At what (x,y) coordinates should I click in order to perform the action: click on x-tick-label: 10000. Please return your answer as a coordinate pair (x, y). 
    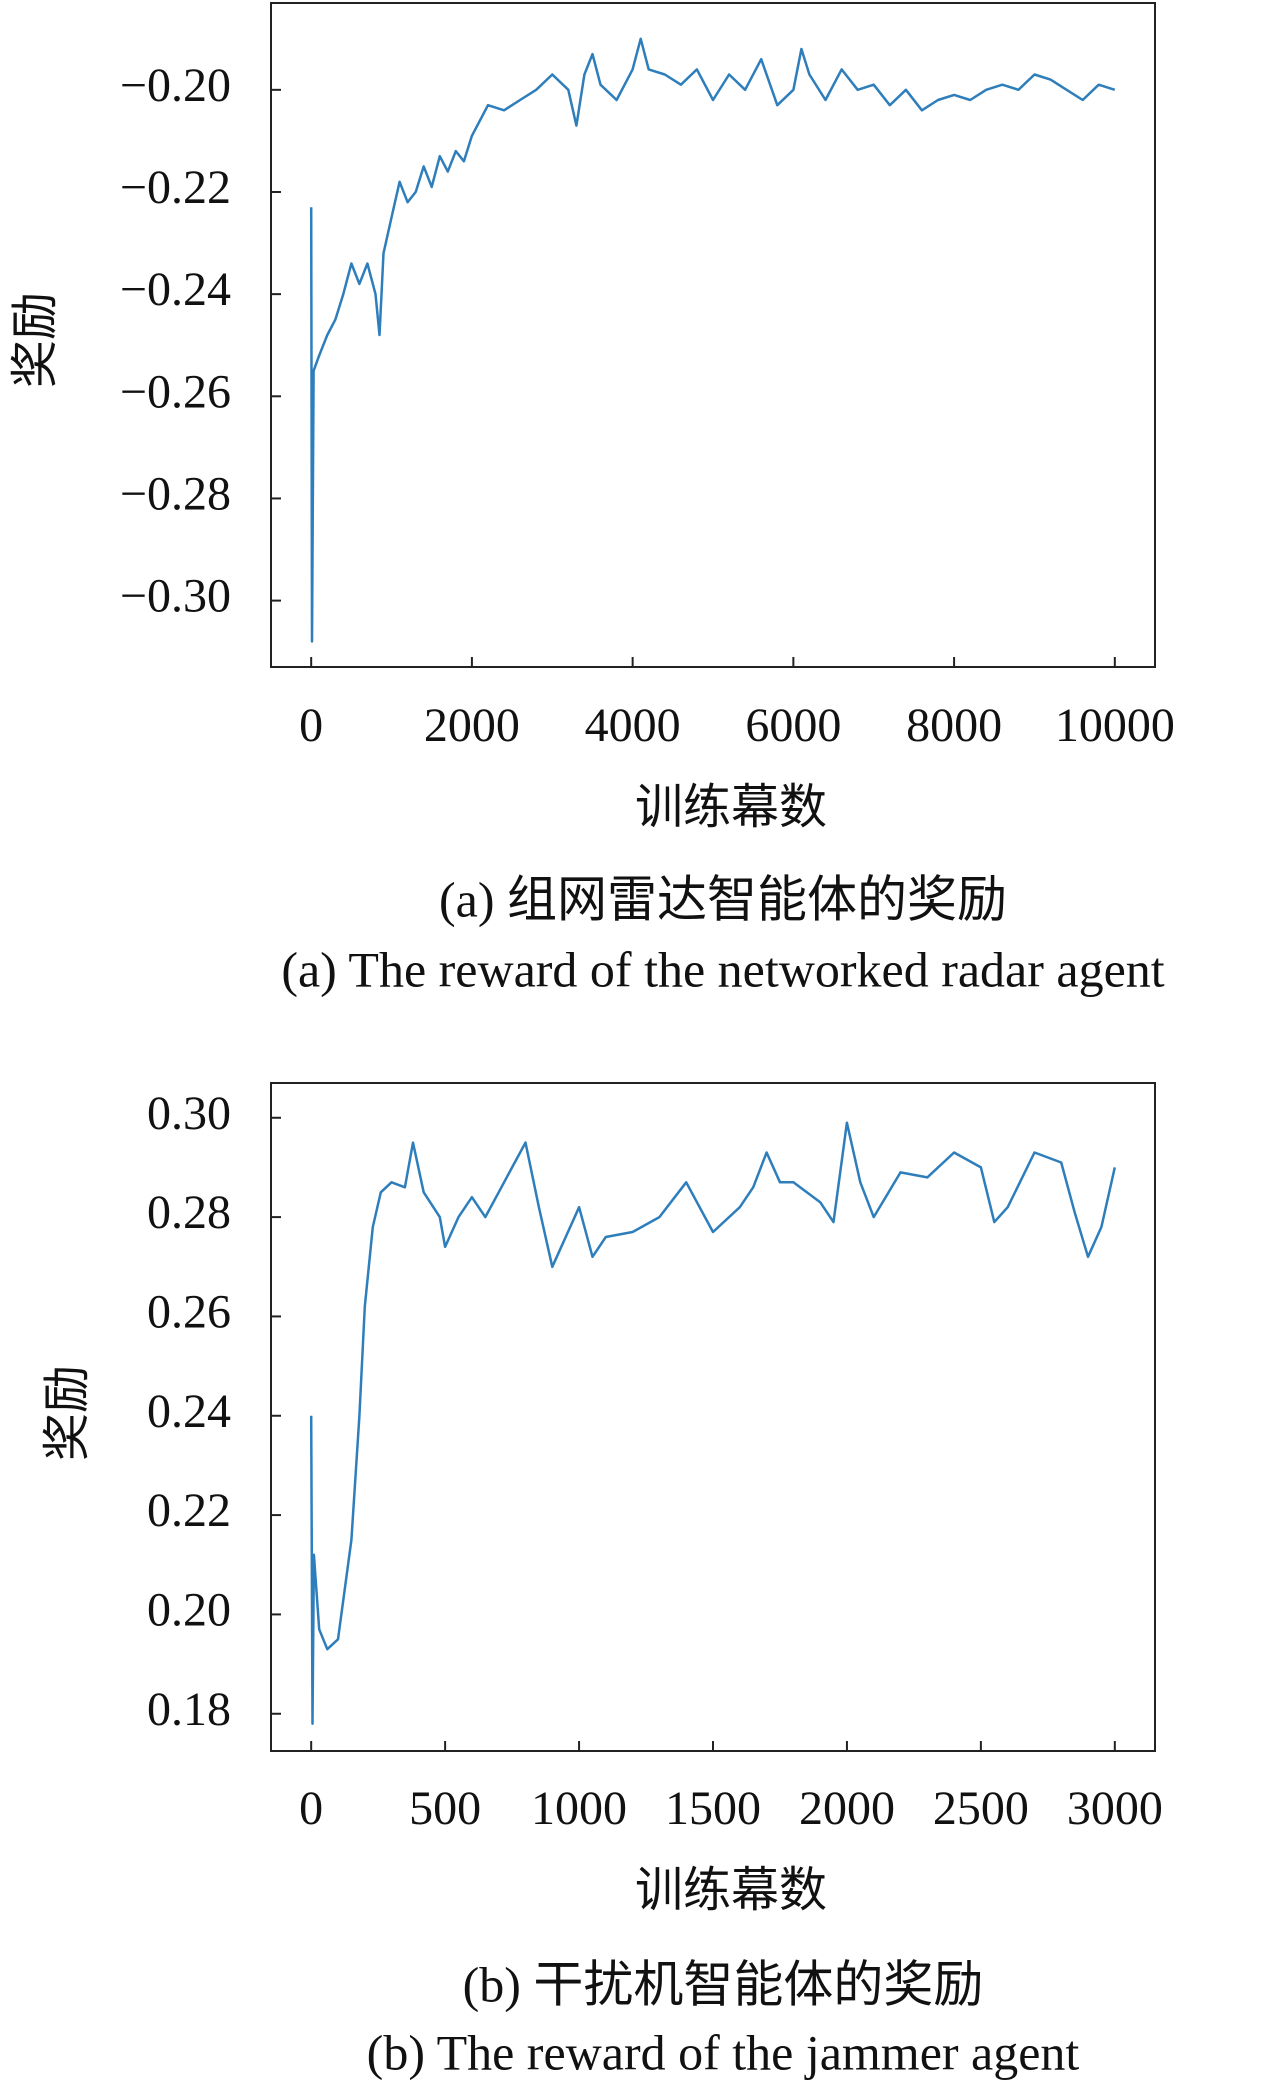
    Looking at the image, I should click on (1115, 725).